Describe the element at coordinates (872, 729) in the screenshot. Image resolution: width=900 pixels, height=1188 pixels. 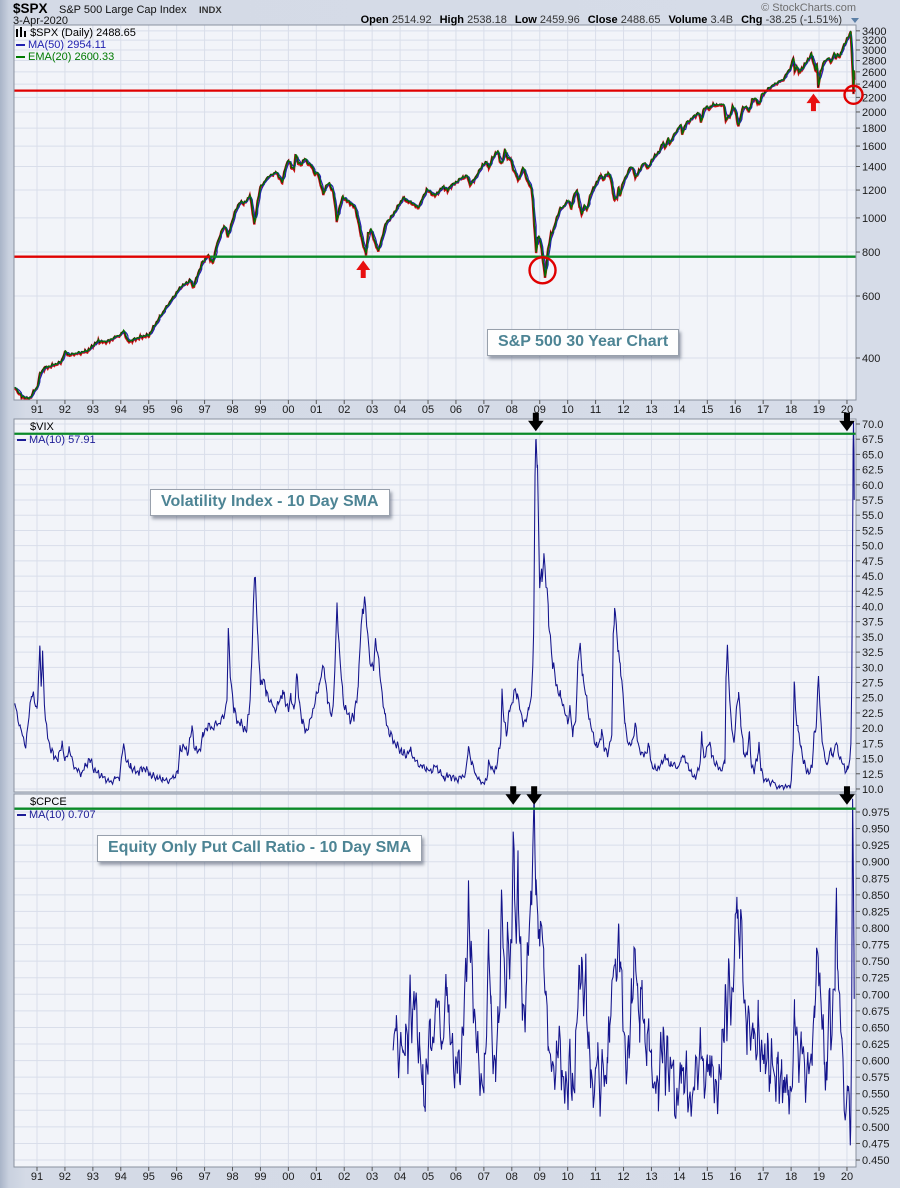
I see `svg-text: 20.0` at that location.